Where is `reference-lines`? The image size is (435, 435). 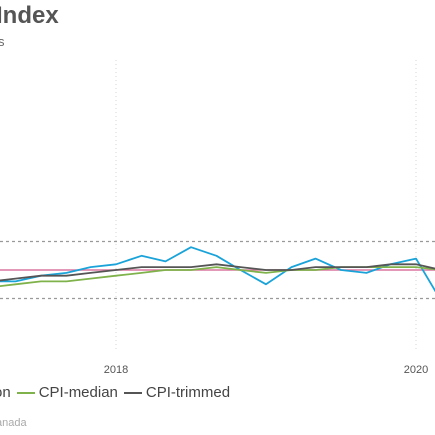
reference-lines is located at coordinates (217, 270).